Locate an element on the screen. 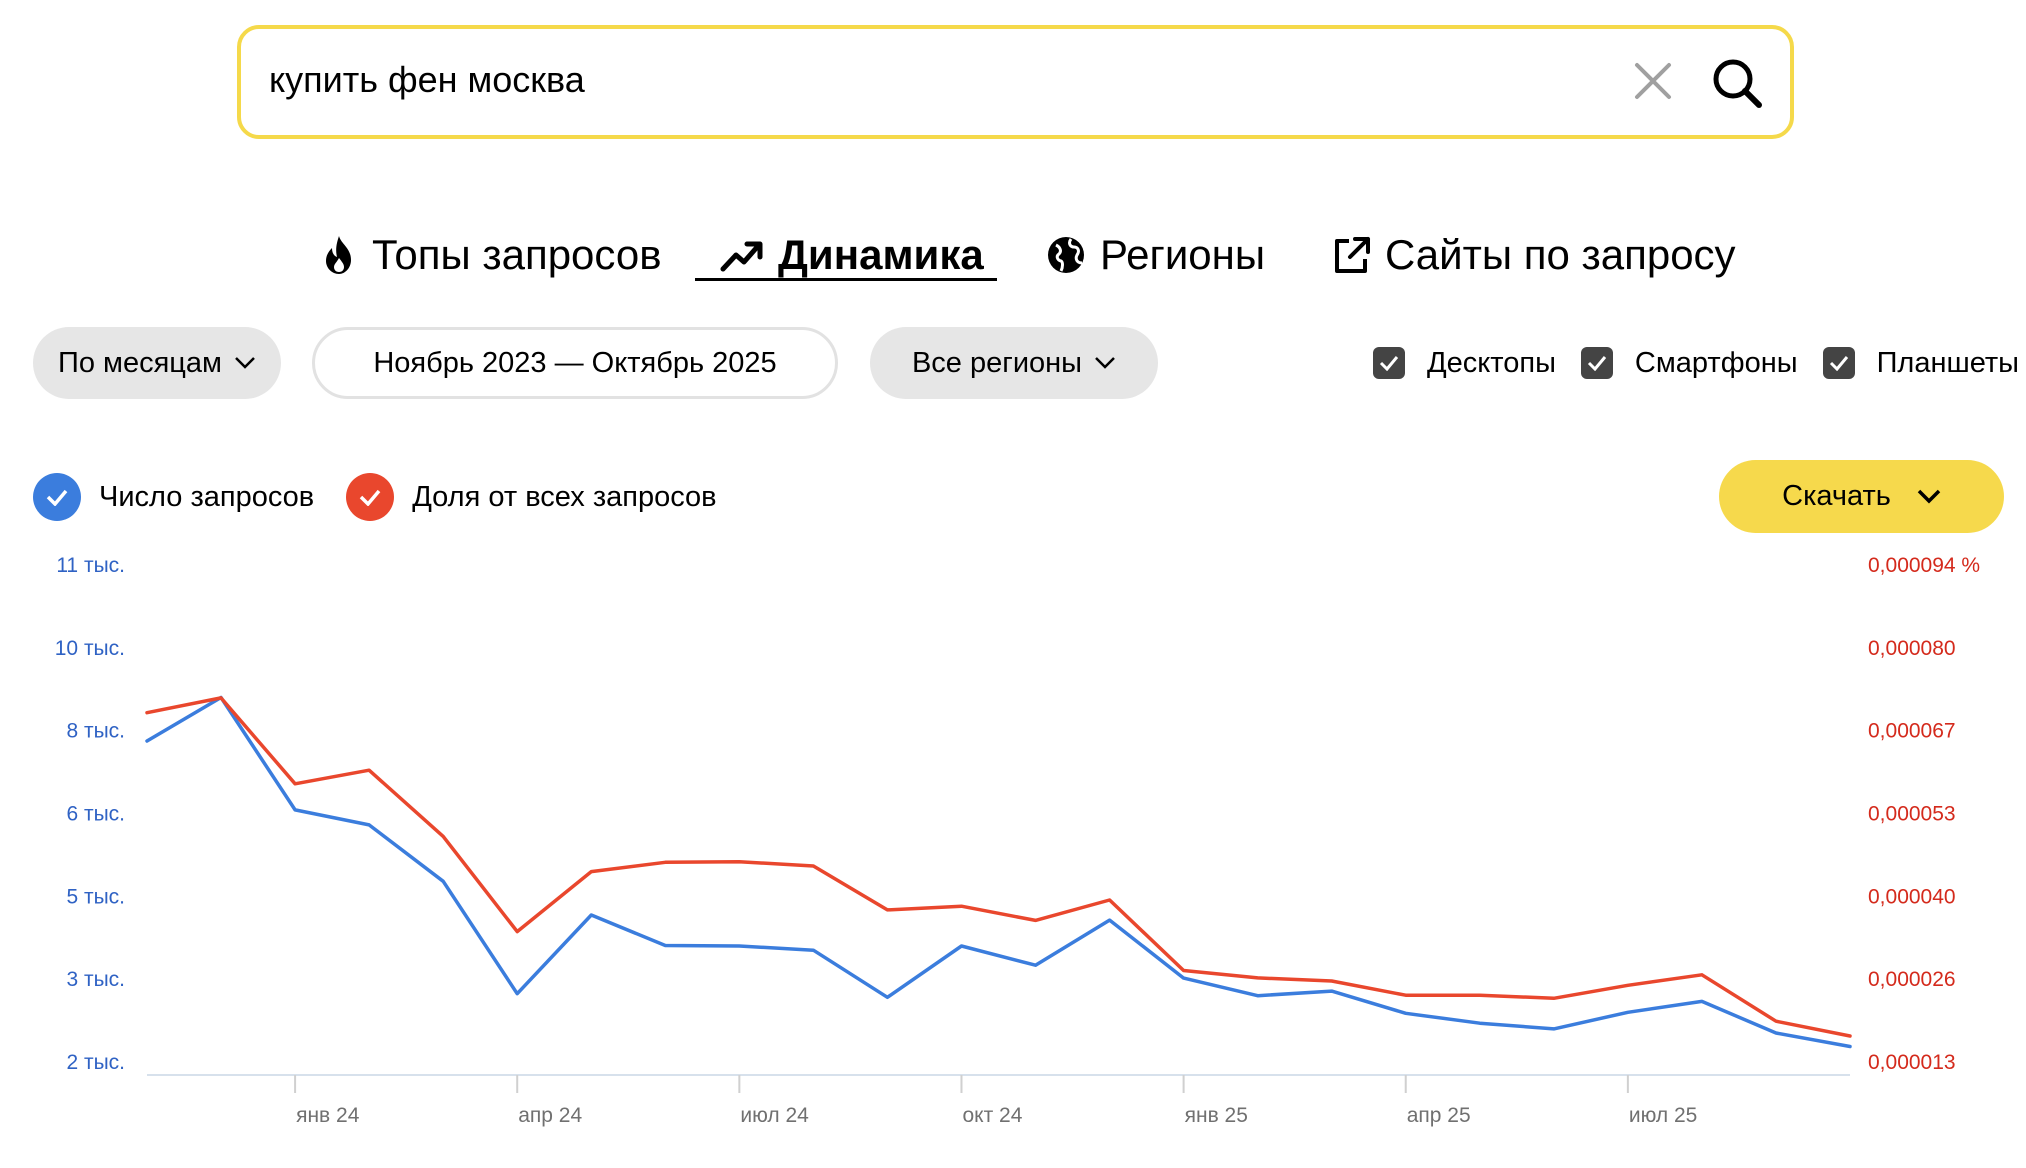  y-left-tick-label: 8 тыс. is located at coordinates (95, 731).